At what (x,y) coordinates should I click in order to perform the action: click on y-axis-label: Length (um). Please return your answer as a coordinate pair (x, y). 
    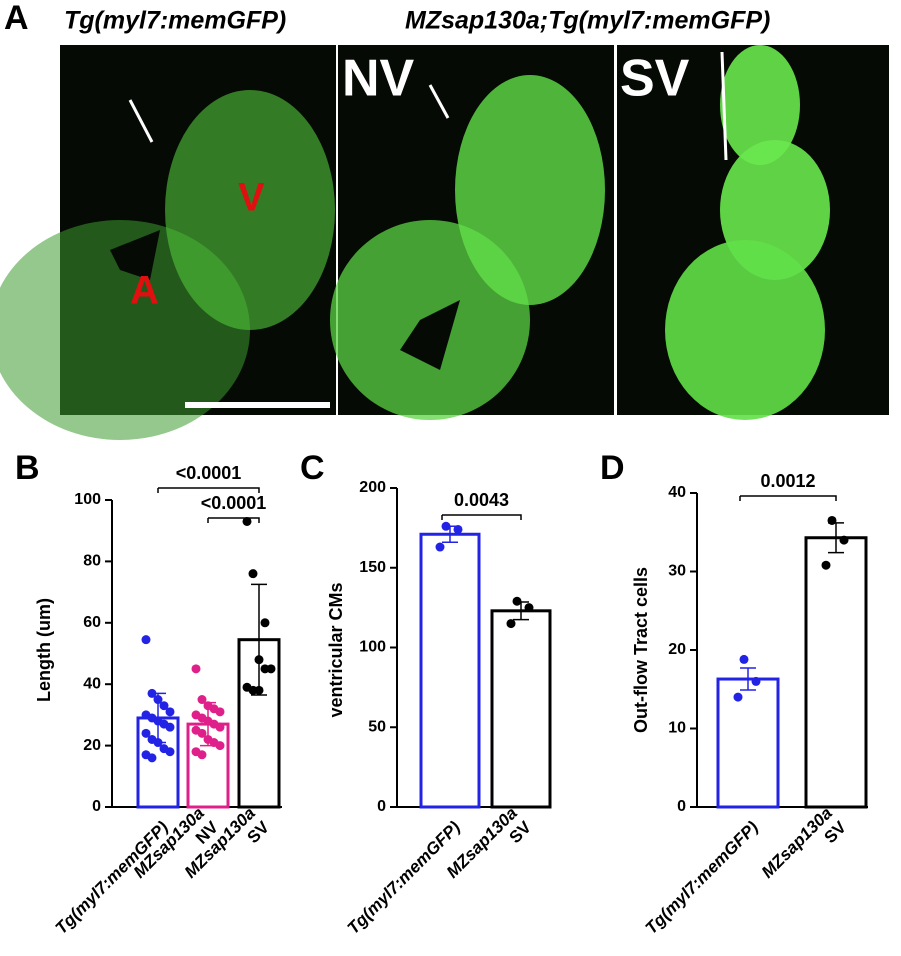
    Looking at the image, I should click on (44, 650).